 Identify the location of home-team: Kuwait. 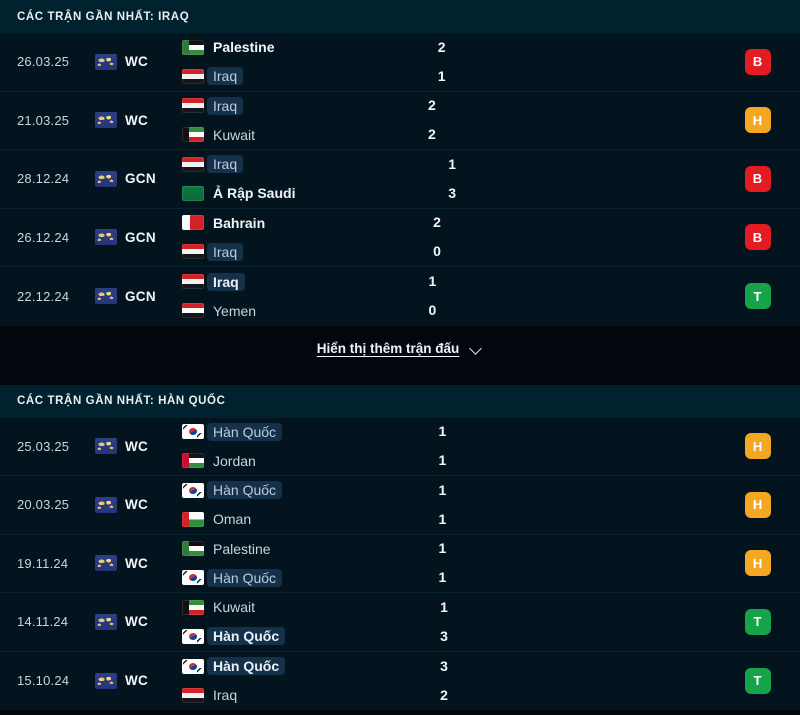
(306, 607).